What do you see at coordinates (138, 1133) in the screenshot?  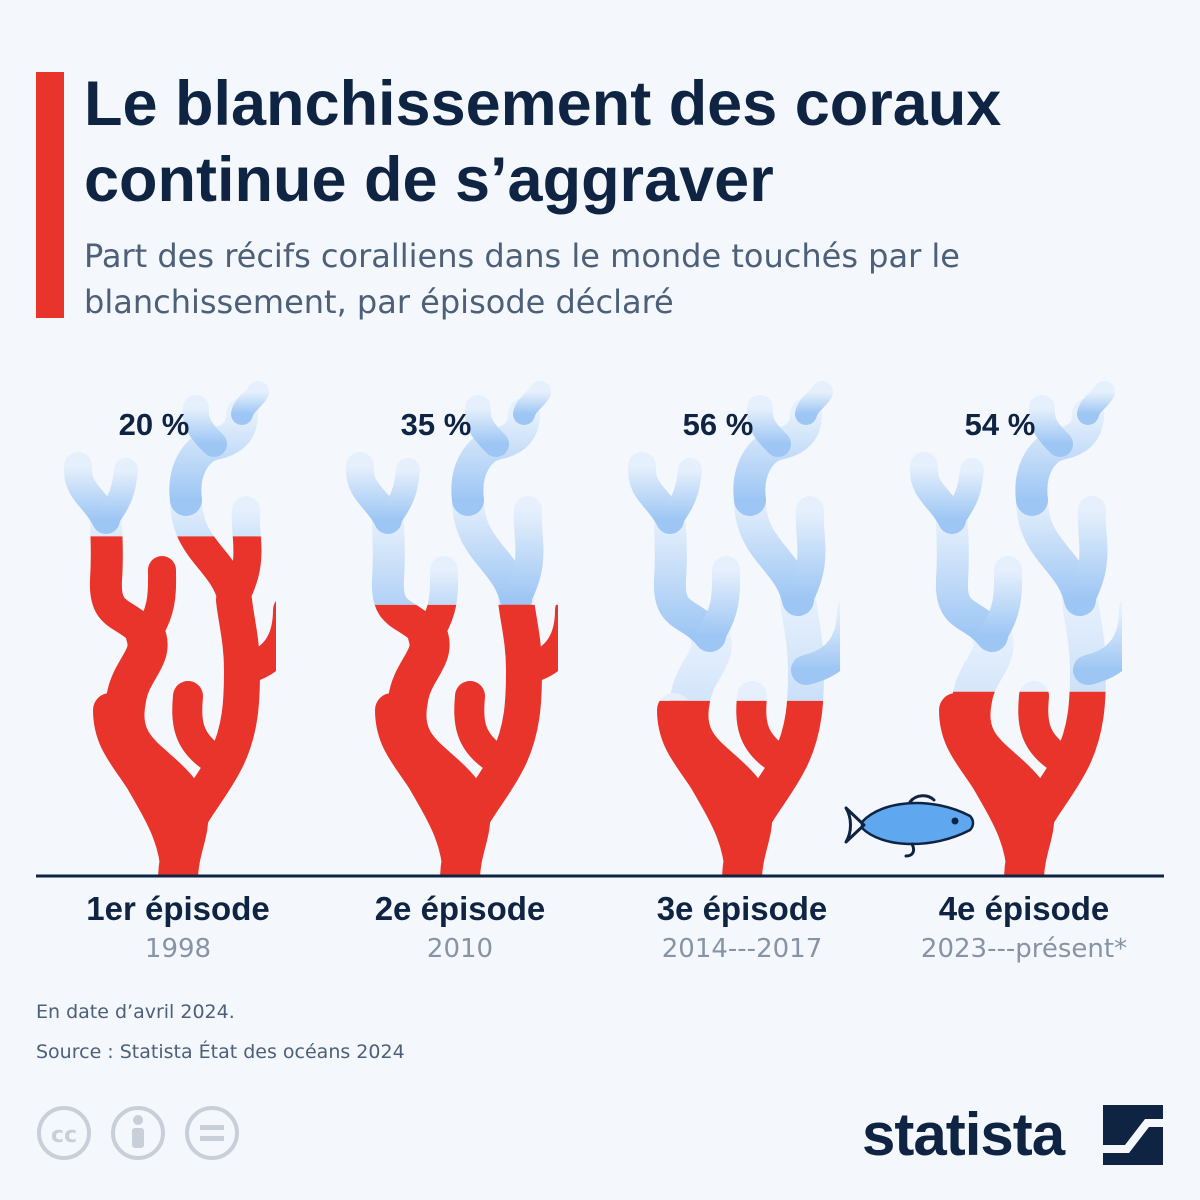 I see `attribution-icon` at bounding box center [138, 1133].